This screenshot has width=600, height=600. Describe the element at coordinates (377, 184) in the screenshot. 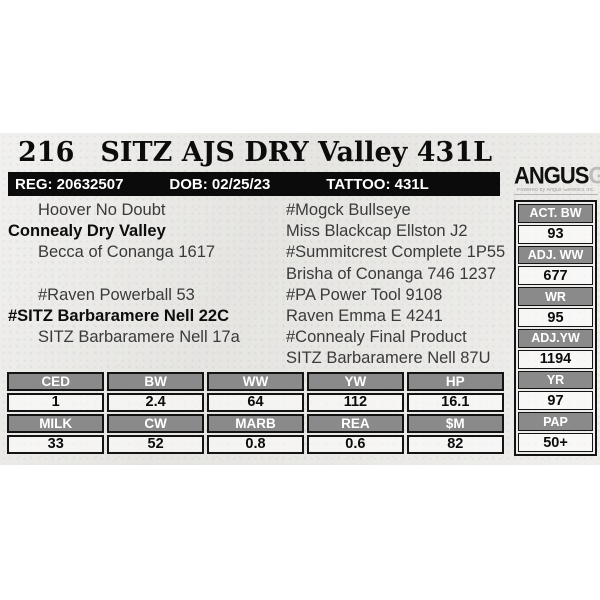

I see `tattoo: TATTOO: 431L` at that location.